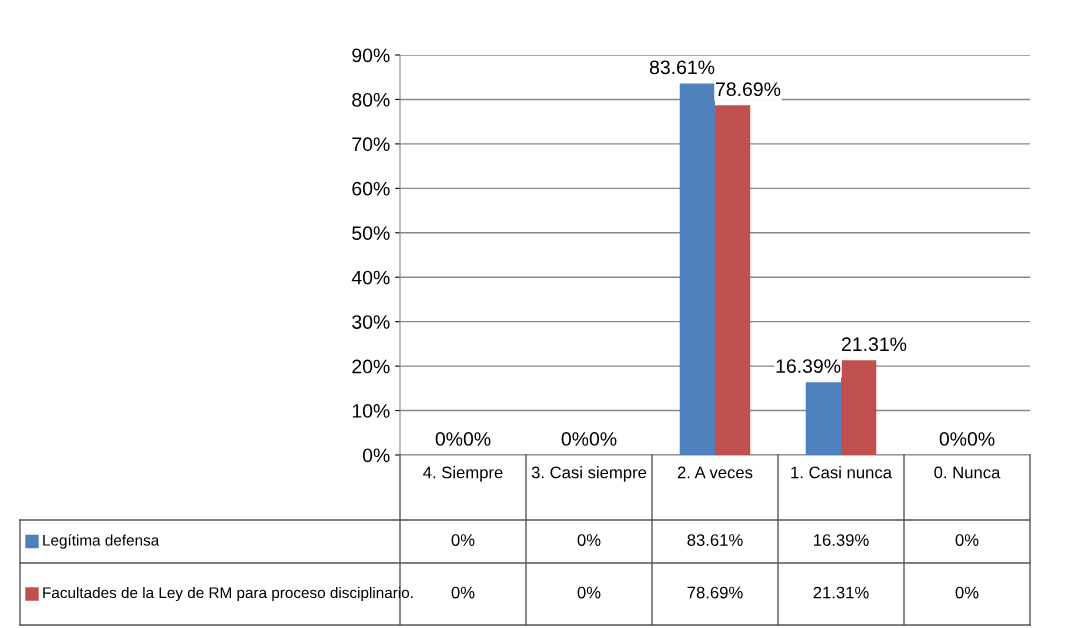 This screenshot has height=628, width=1069. I want to click on y-tick-label: 0%, so click(376, 455).